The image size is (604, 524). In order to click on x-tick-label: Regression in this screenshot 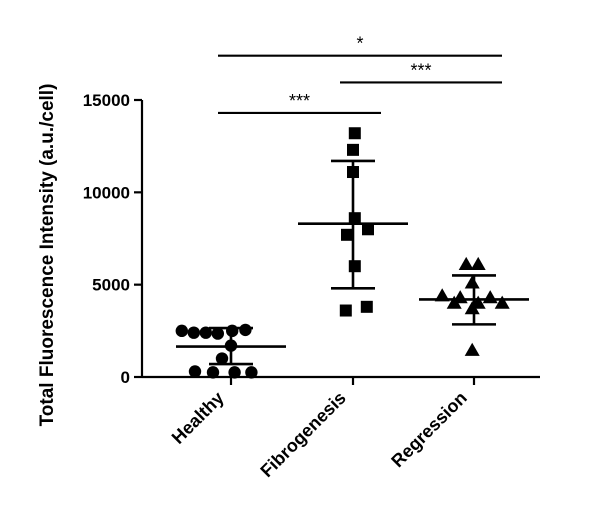, I will do `click(428, 429)`.